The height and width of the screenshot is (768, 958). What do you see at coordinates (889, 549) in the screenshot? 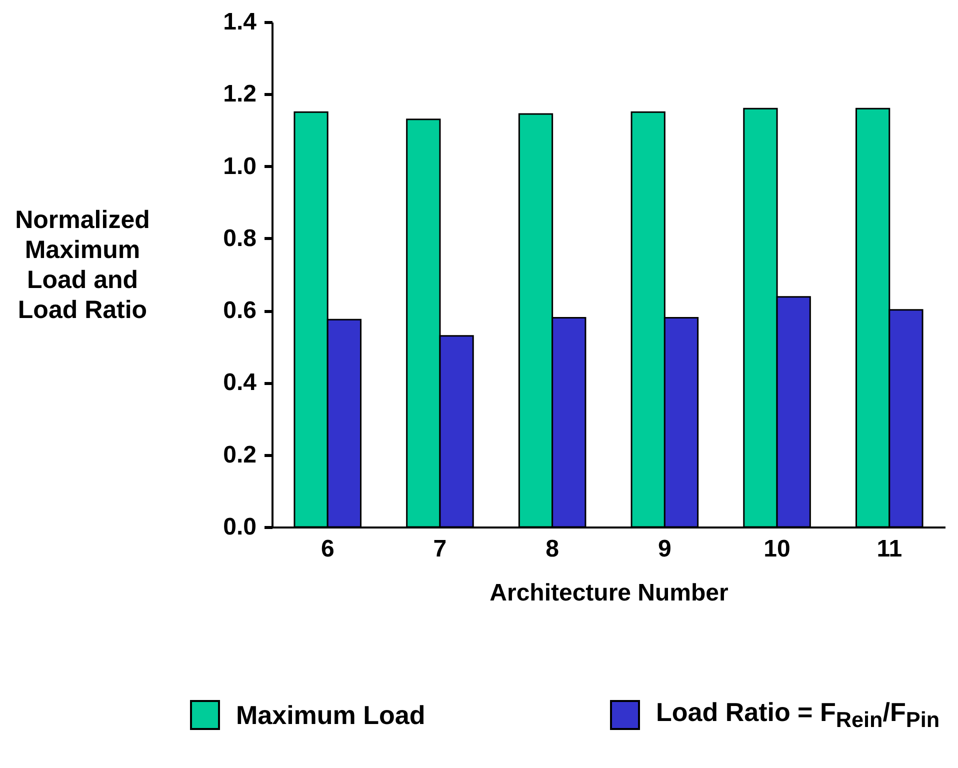
I see `x-tick-label: 11` at bounding box center [889, 549].